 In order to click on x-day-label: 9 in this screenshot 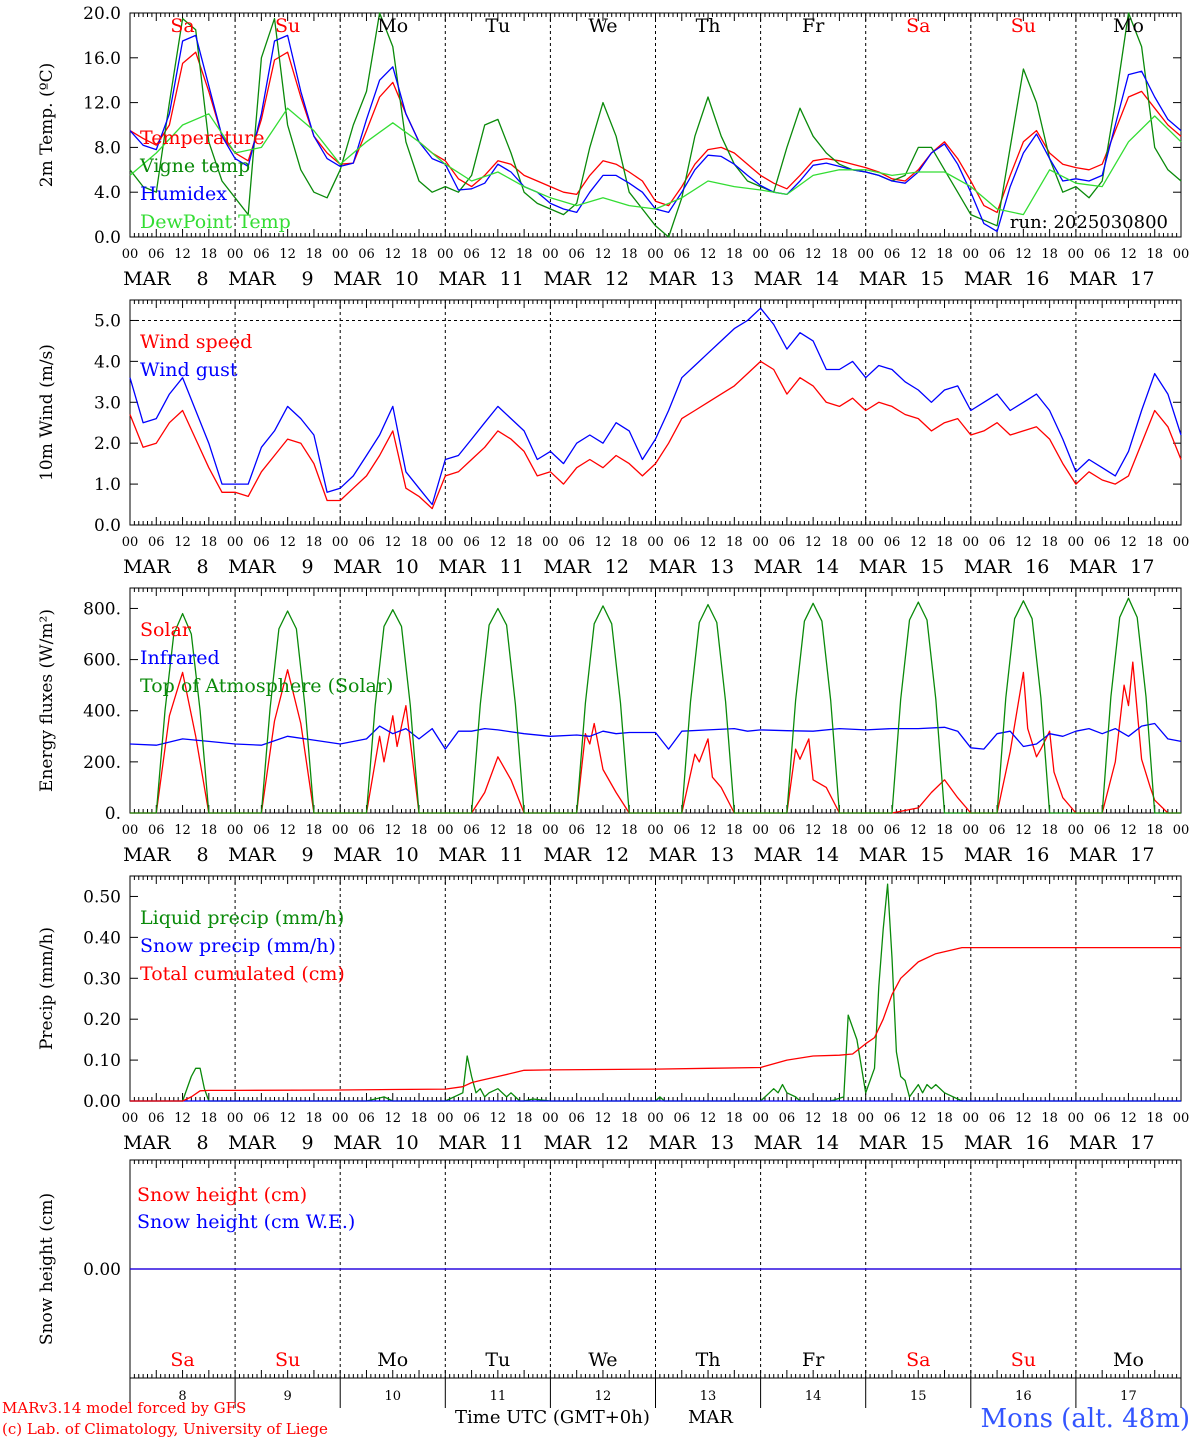, I will do `click(308, 567)`.